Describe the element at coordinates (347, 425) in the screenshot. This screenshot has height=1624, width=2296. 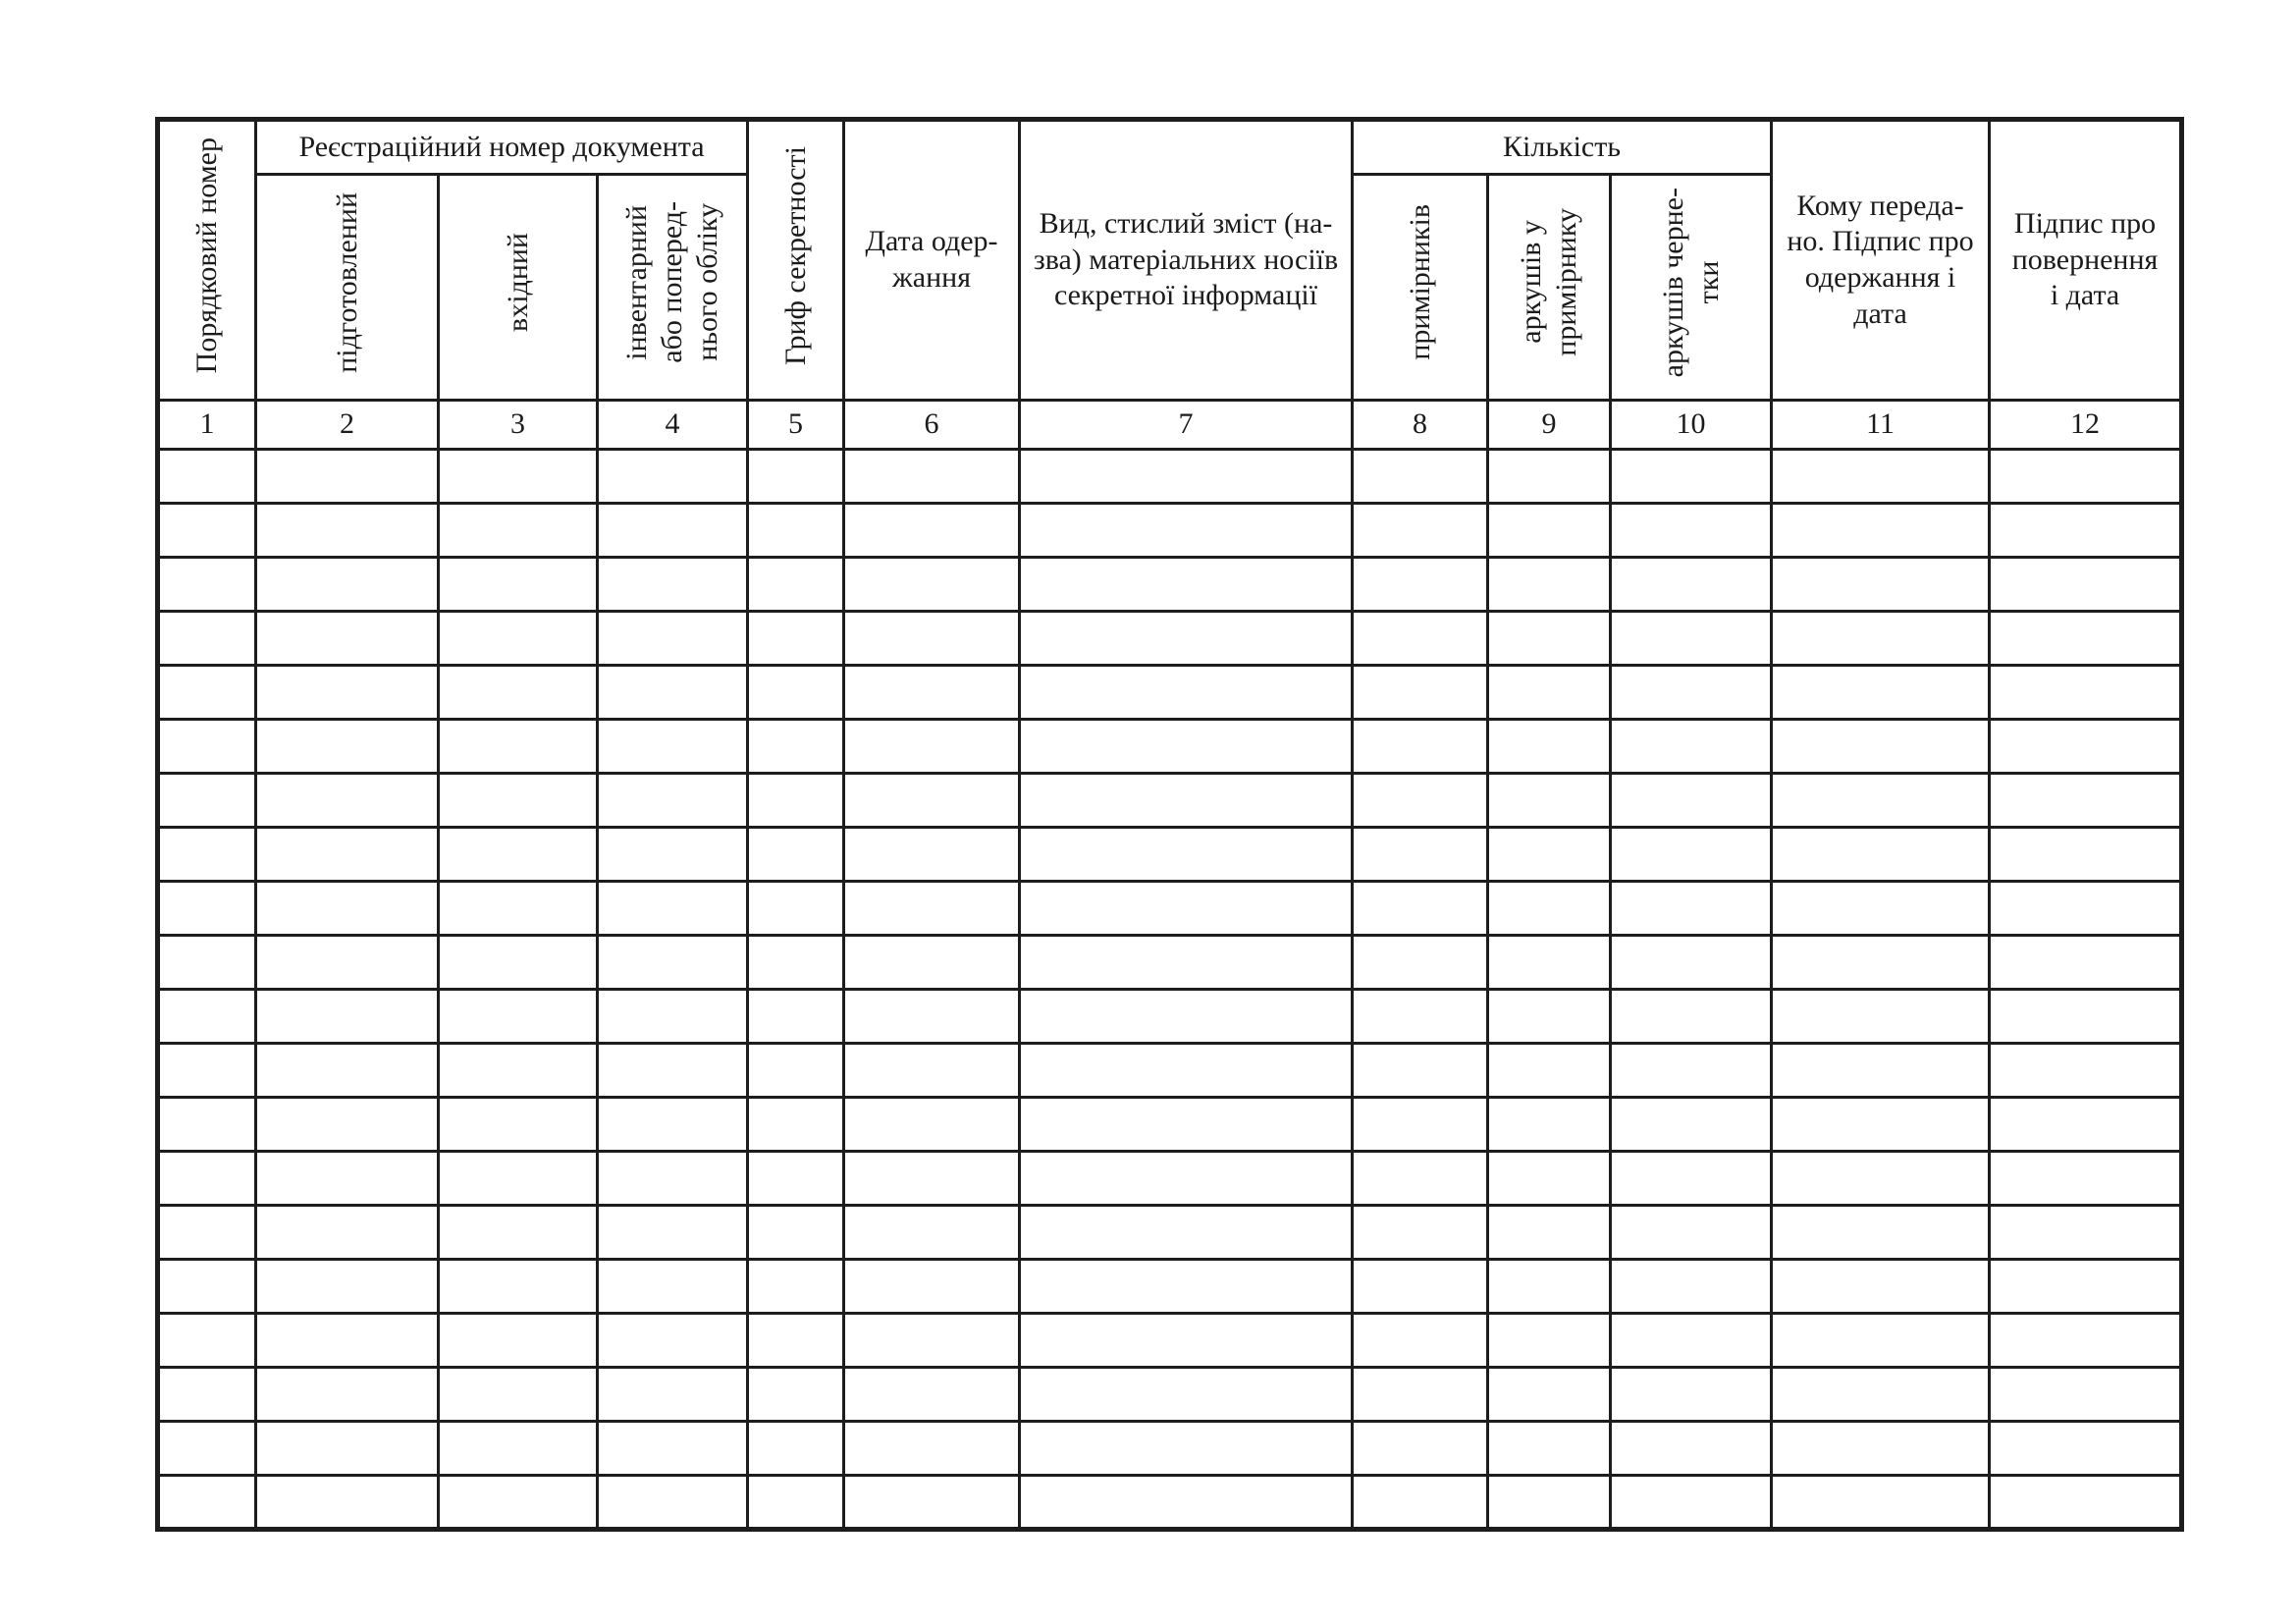
I see `col-number: 2` at that location.